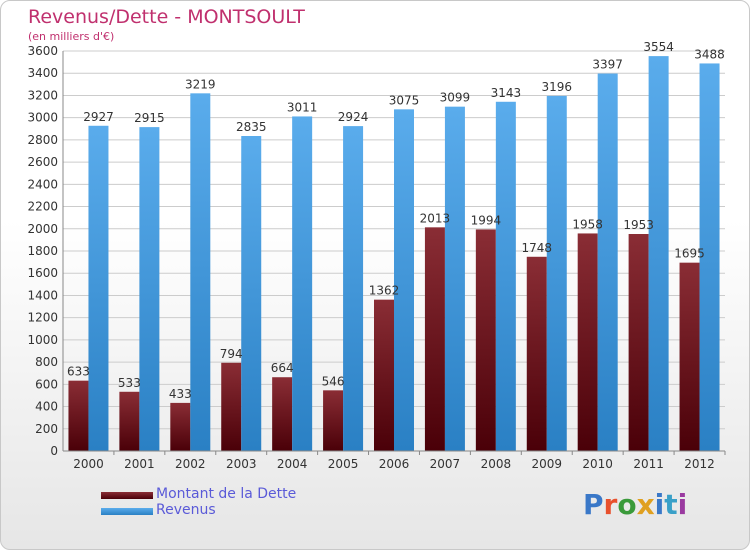 This screenshot has width=750, height=550. I want to click on data-label-debt: 546, so click(333, 381).